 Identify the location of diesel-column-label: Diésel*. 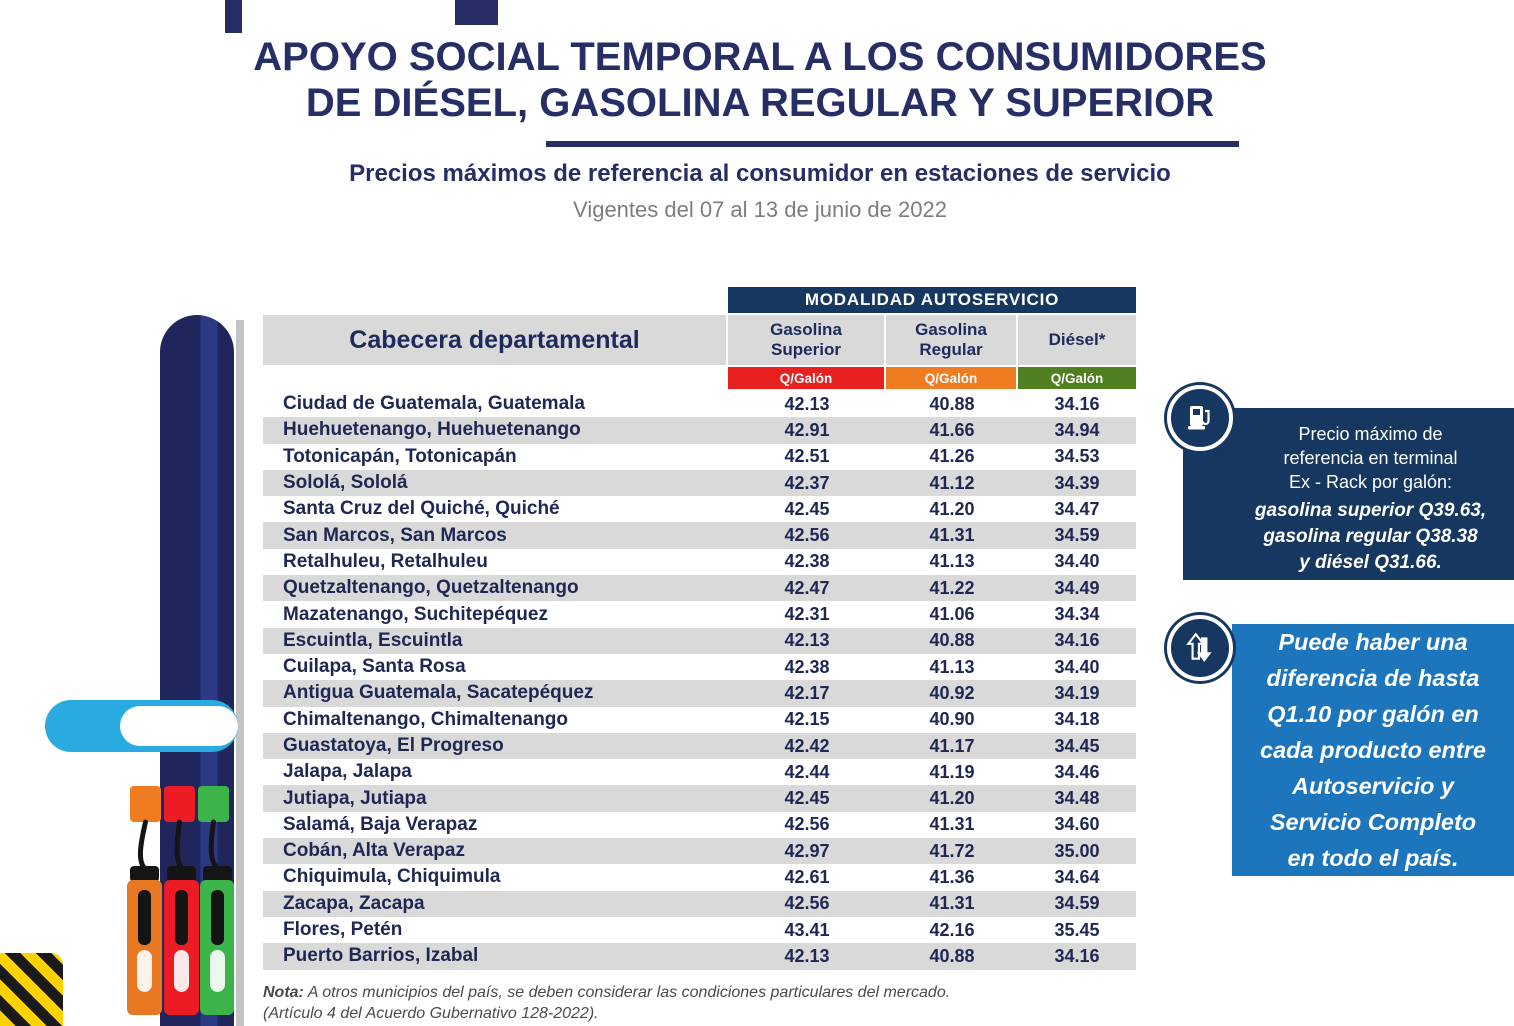
(1077, 339).